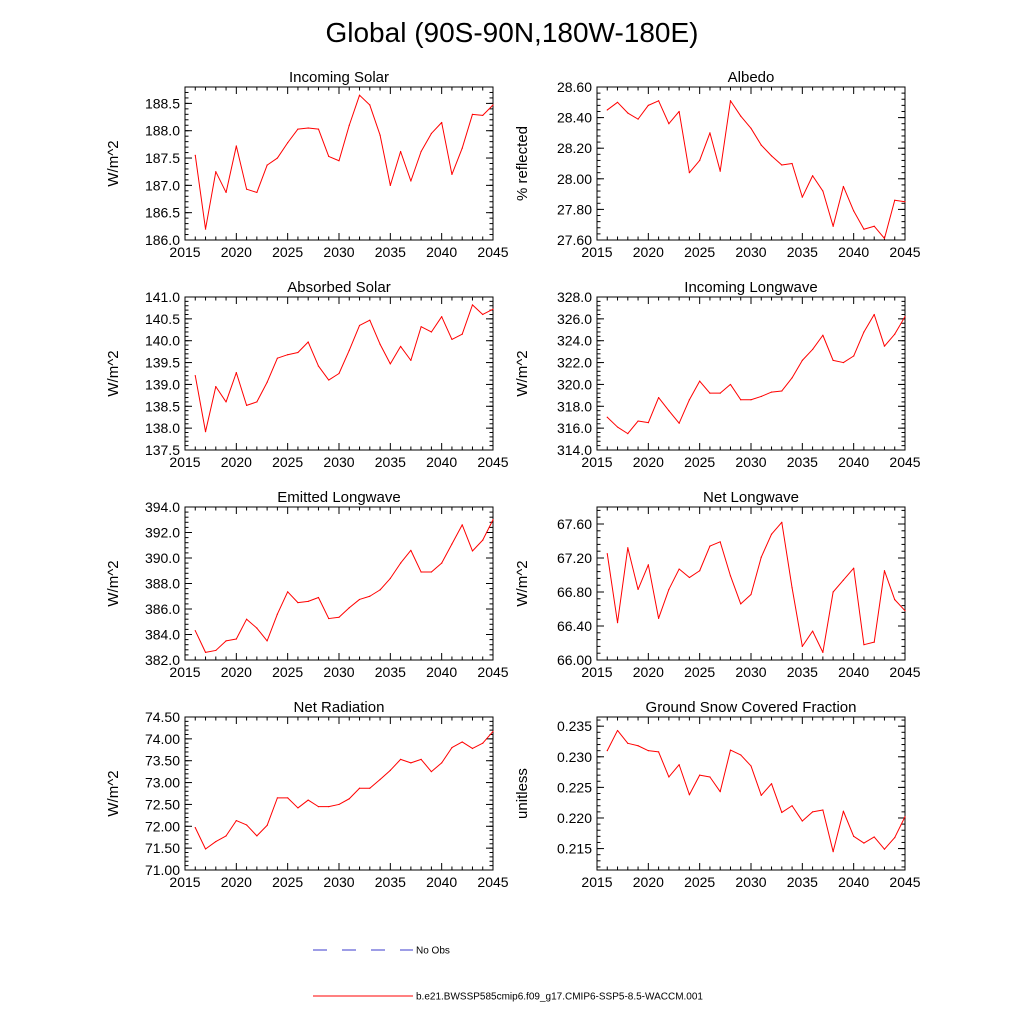 The image size is (1024, 1024). I want to click on y-tick-label: 27.80, so click(574, 209).